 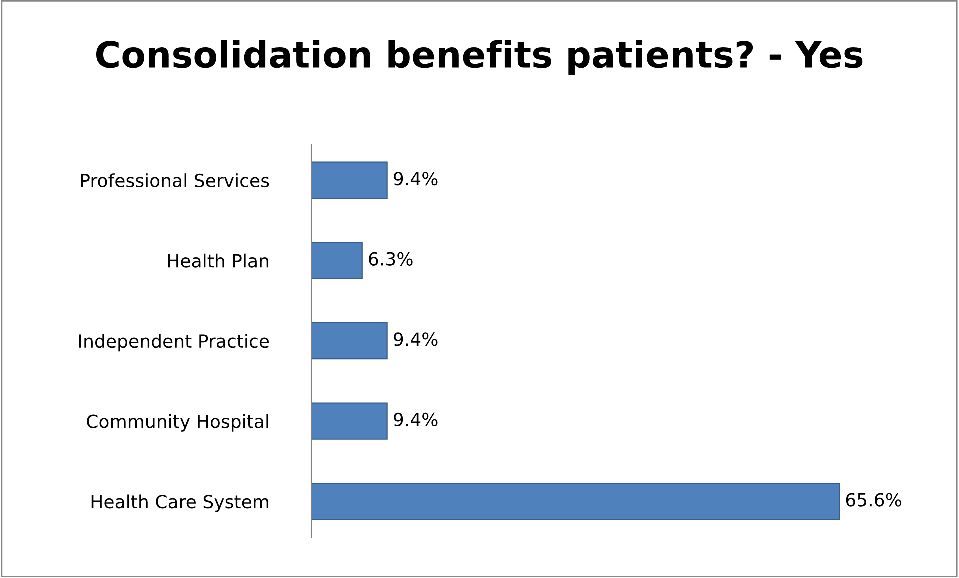 What do you see at coordinates (391, 259) in the screenshot?
I see `data-label: 6.3%` at bounding box center [391, 259].